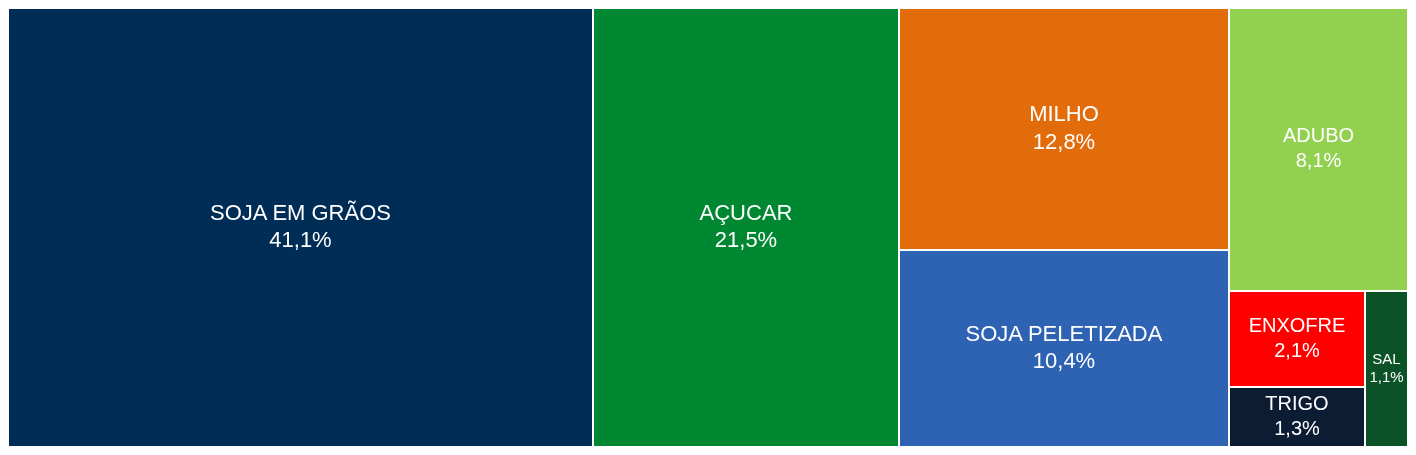  Describe the element at coordinates (300, 240) in the screenshot. I see `data-label: 41,1%` at that location.